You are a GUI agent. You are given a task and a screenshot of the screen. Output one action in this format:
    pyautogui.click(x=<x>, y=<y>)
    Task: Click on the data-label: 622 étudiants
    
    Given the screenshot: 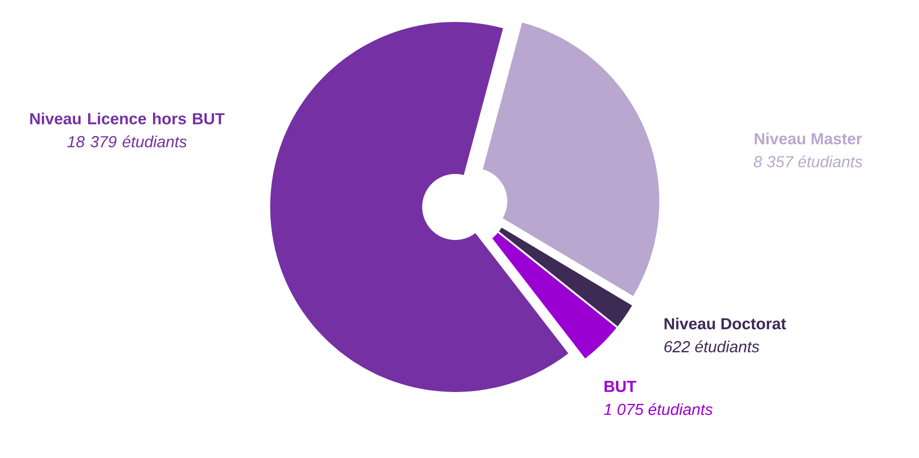 What is the action you would take?
    pyautogui.click(x=712, y=346)
    